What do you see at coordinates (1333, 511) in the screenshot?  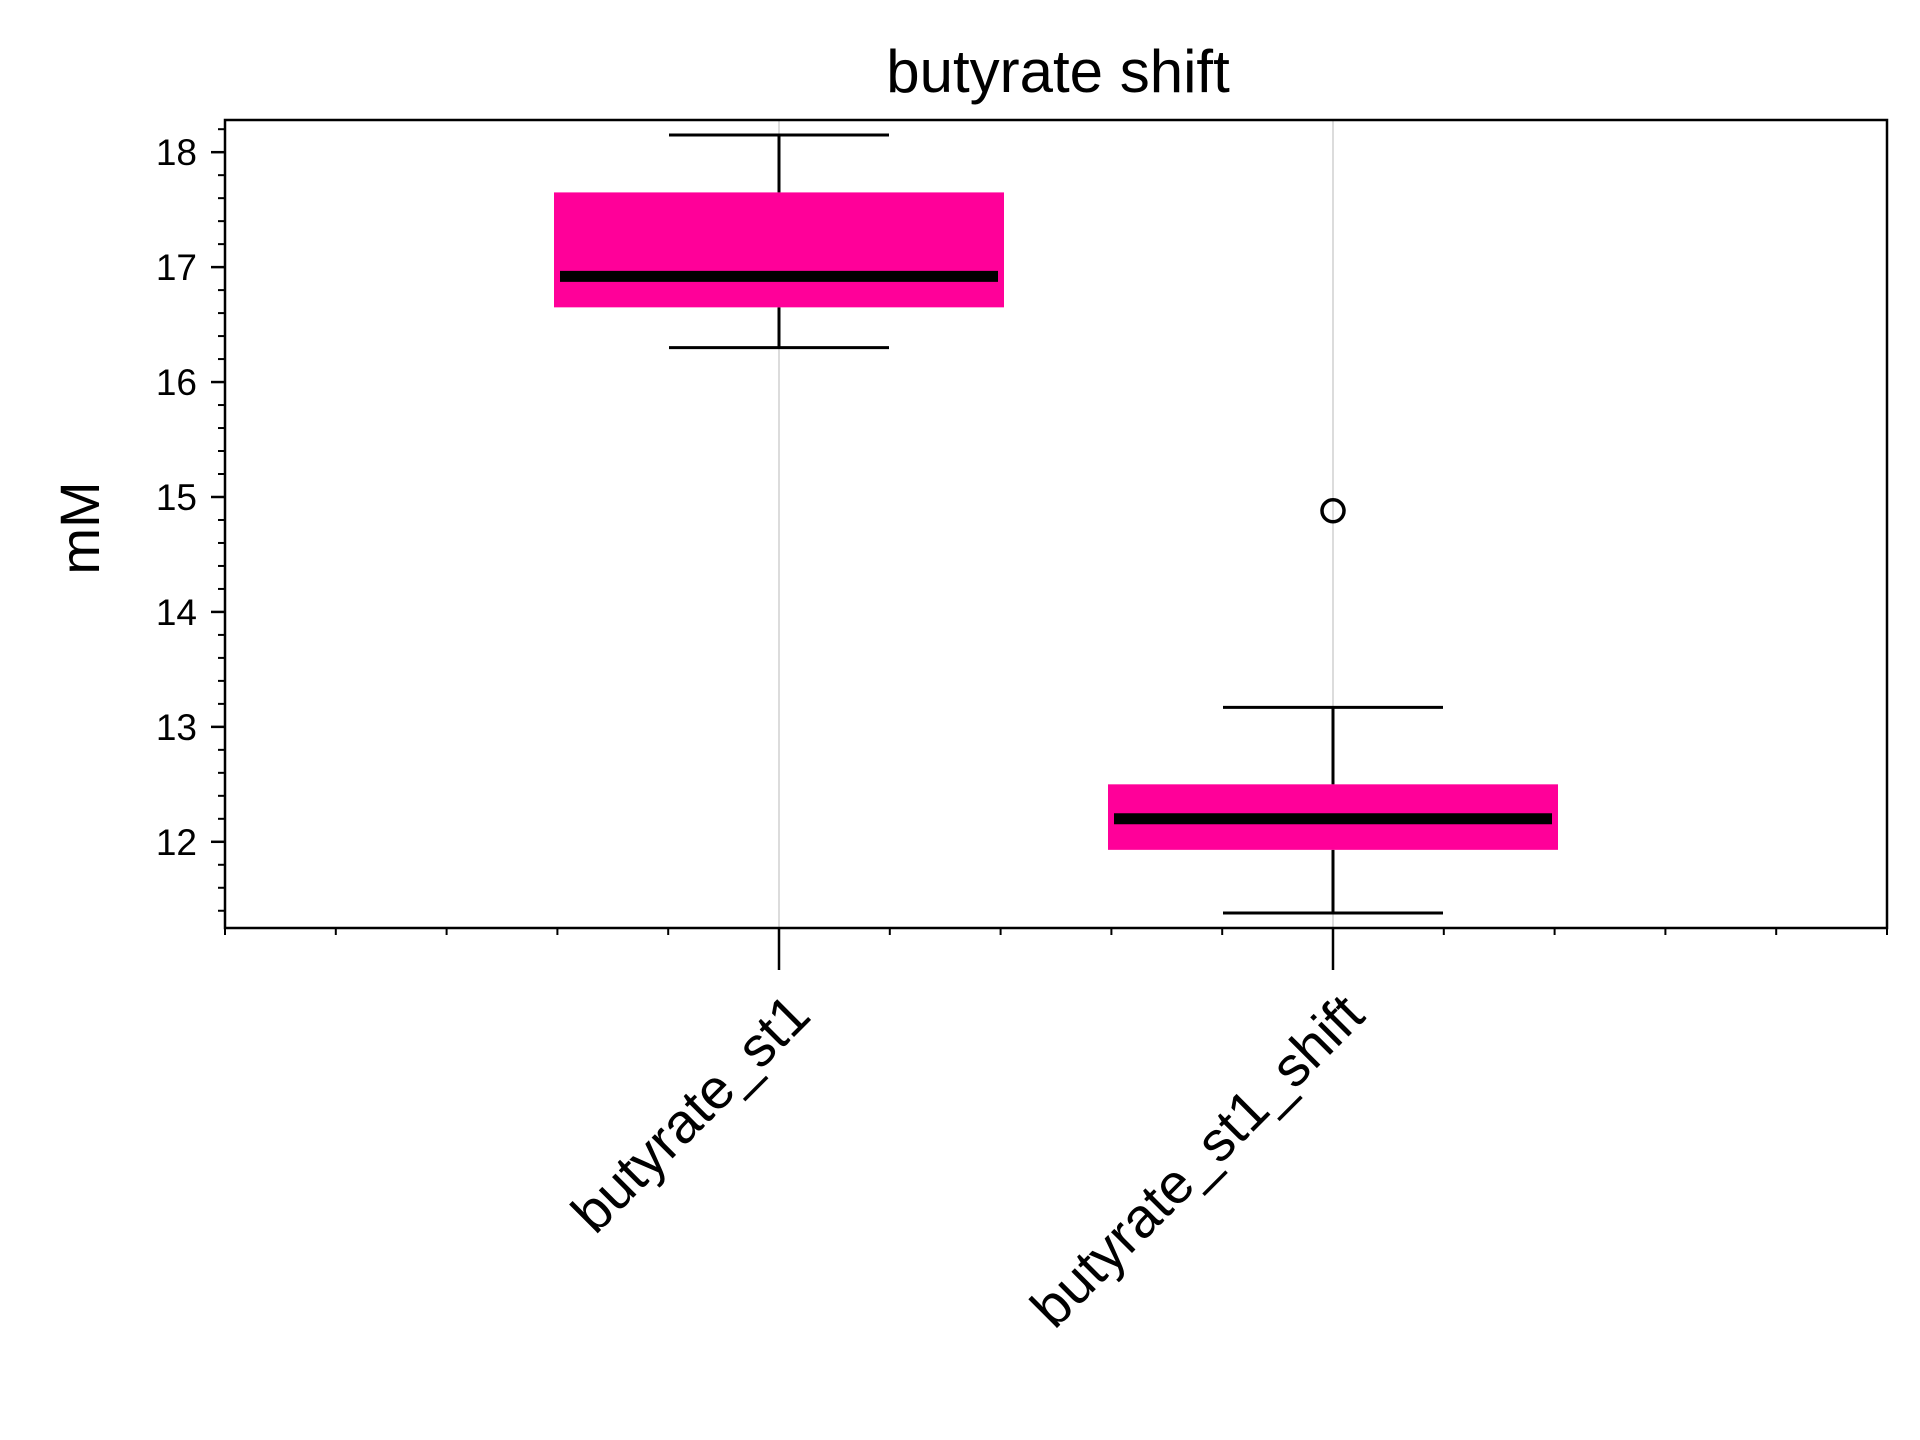 I see `outlier-point` at bounding box center [1333, 511].